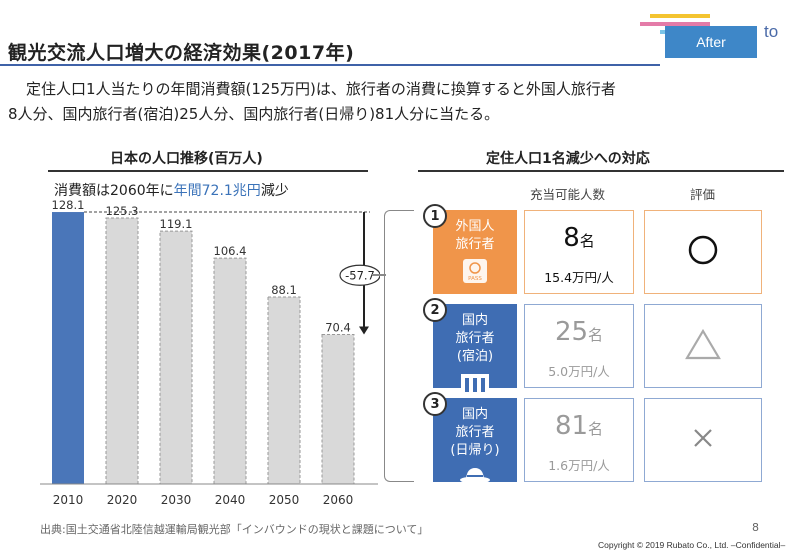  I want to click on left-section-heading: 日本の人口推移(百万人), so click(186, 159).